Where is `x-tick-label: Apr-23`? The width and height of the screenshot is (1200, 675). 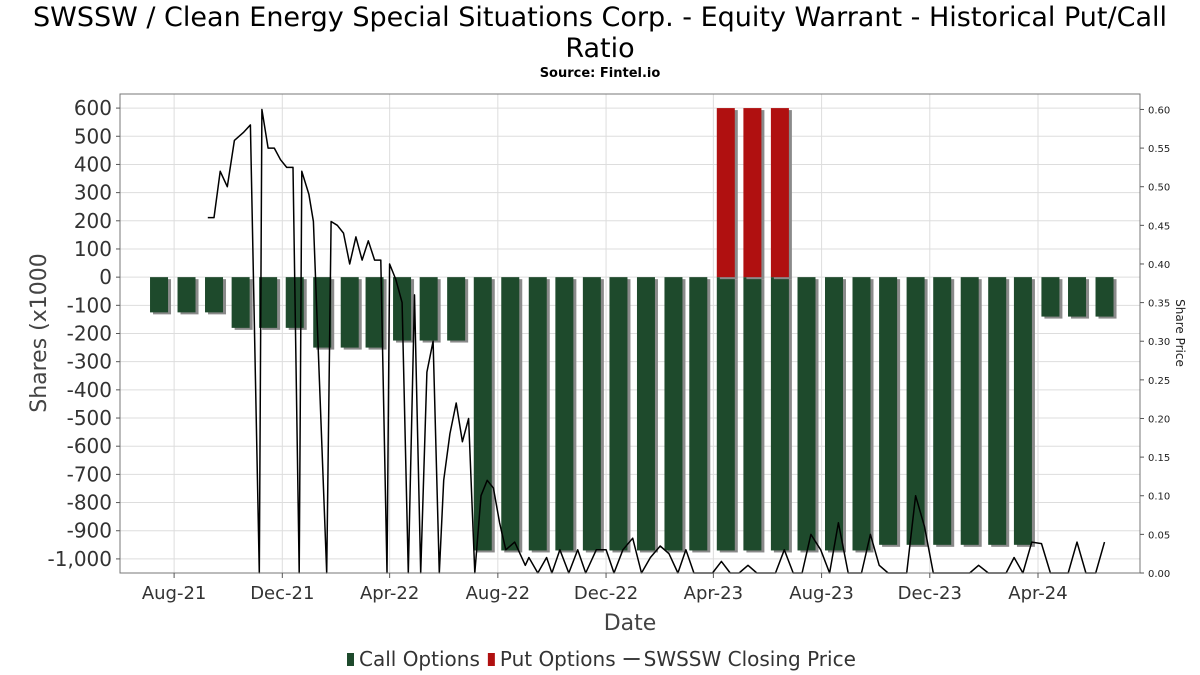 x-tick-label: Apr-23 is located at coordinates (713, 593).